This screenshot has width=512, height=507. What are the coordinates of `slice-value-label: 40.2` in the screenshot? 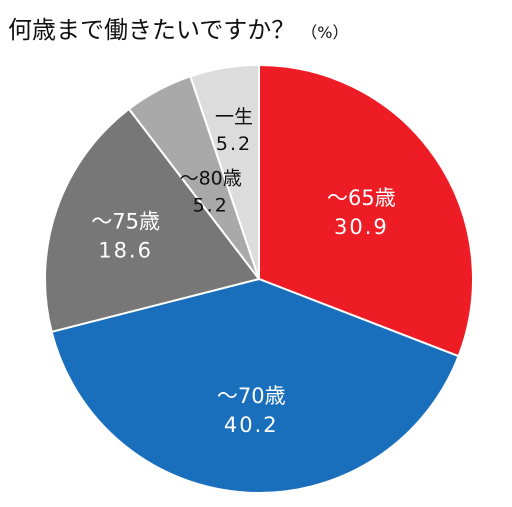 It's located at (251, 425).